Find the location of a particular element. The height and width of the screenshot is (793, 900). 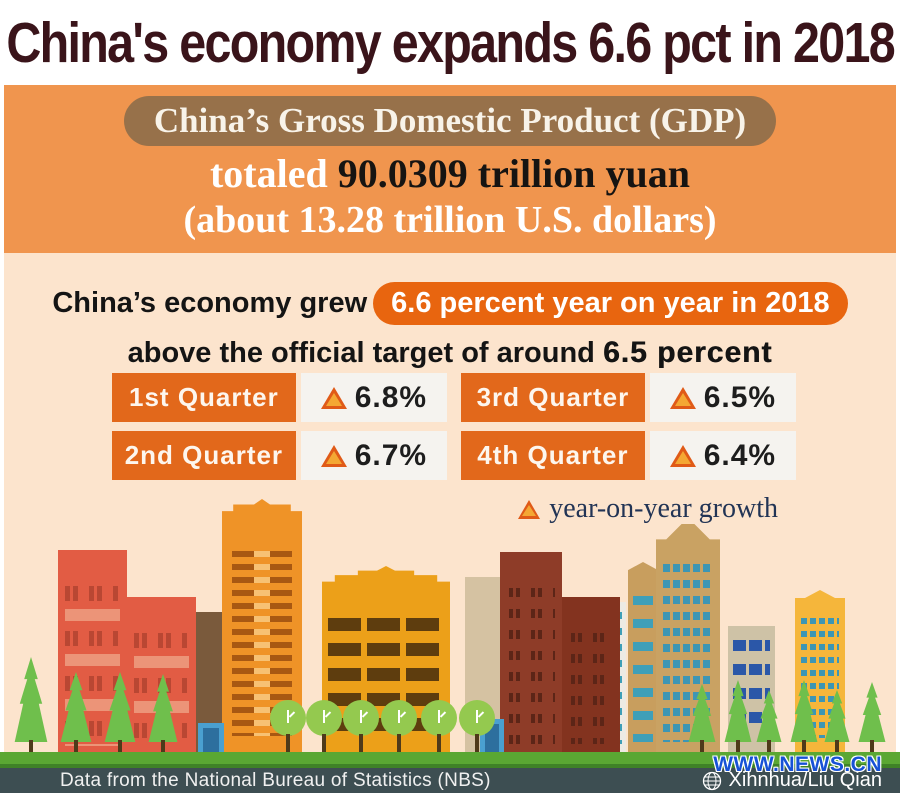

triangle-legend: year-on-year growth is located at coordinates (648, 509).